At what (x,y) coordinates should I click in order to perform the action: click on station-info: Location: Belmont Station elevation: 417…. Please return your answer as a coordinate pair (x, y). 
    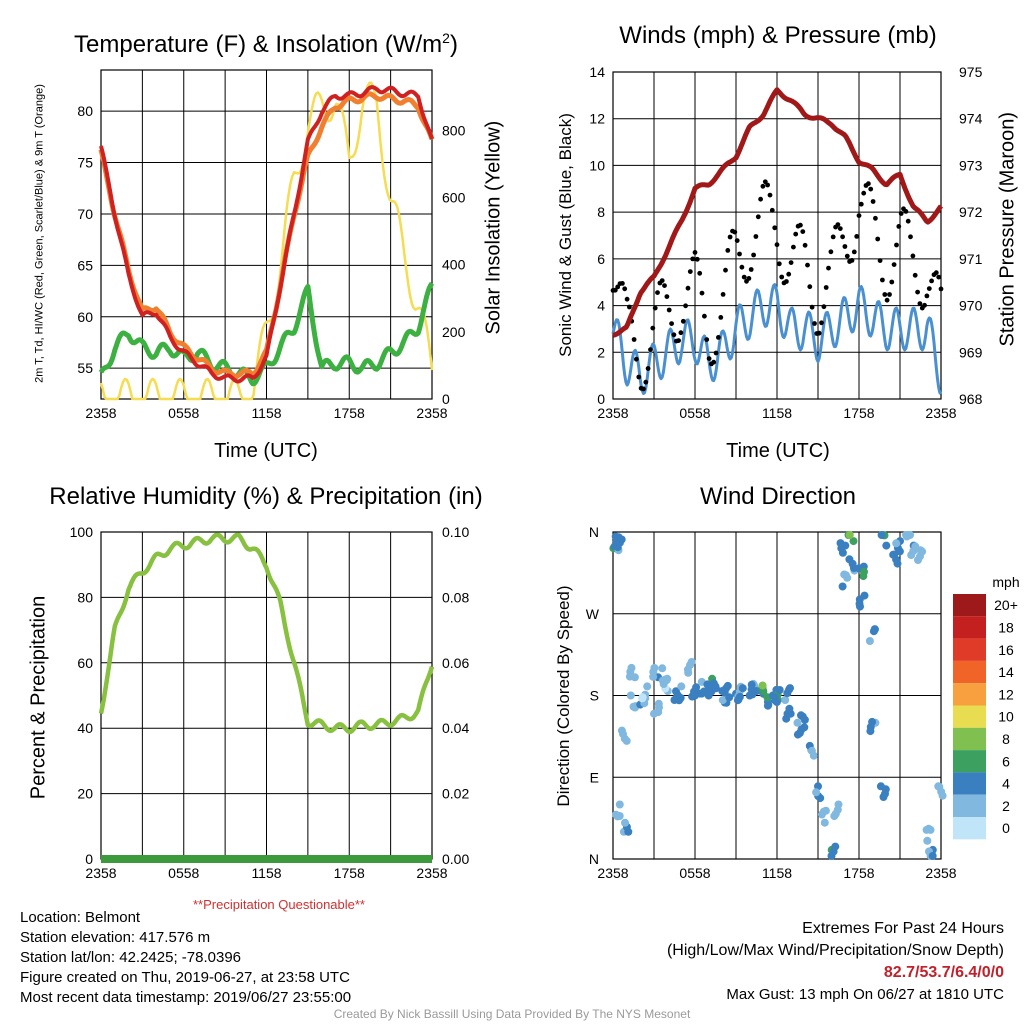
    Looking at the image, I should click on (185, 958).